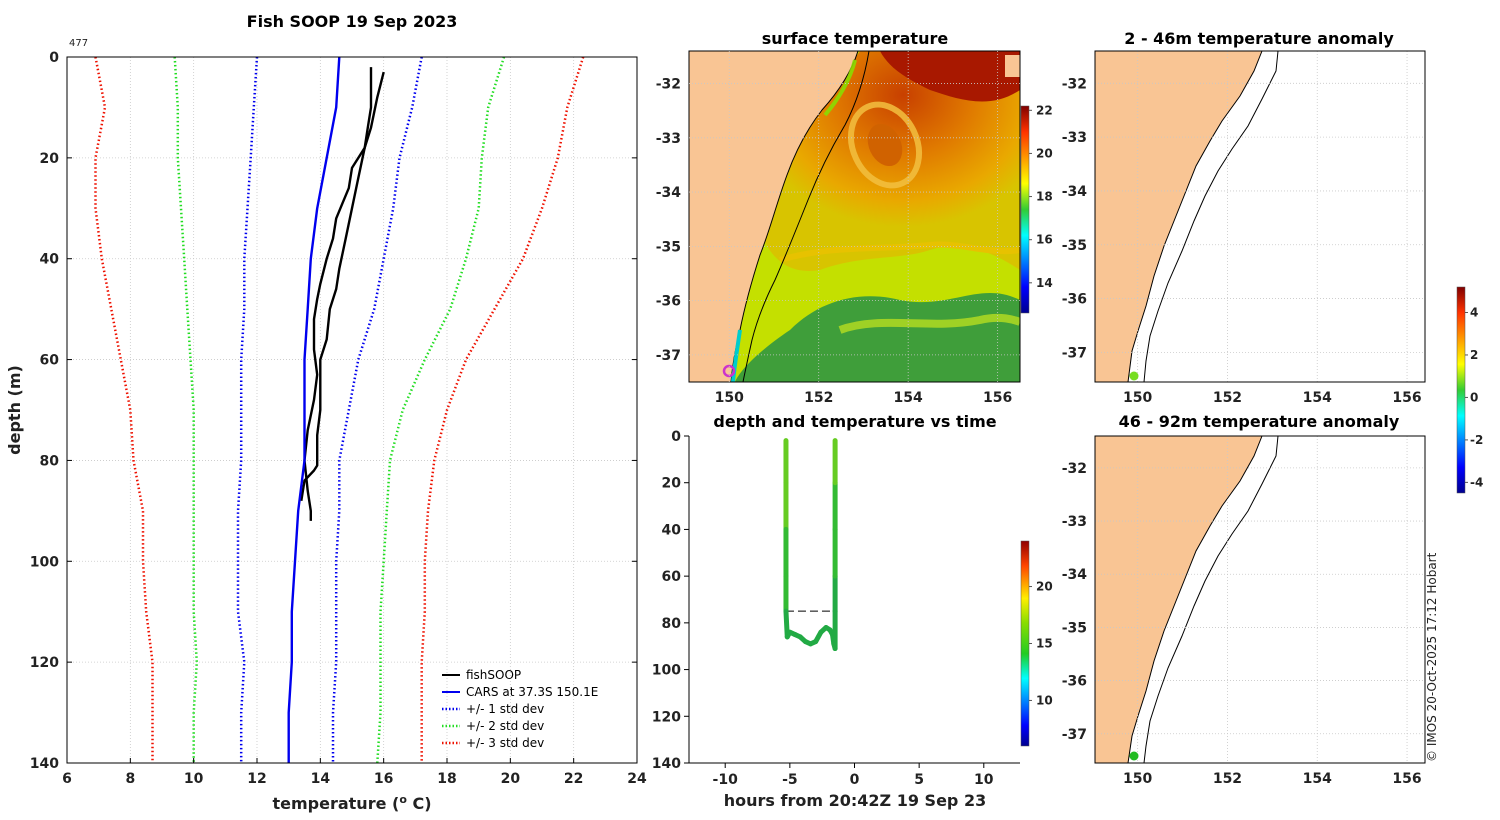  Describe the element at coordinates (984, 780) in the screenshot. I see `depth-time-xtick-label: 10` at that location.